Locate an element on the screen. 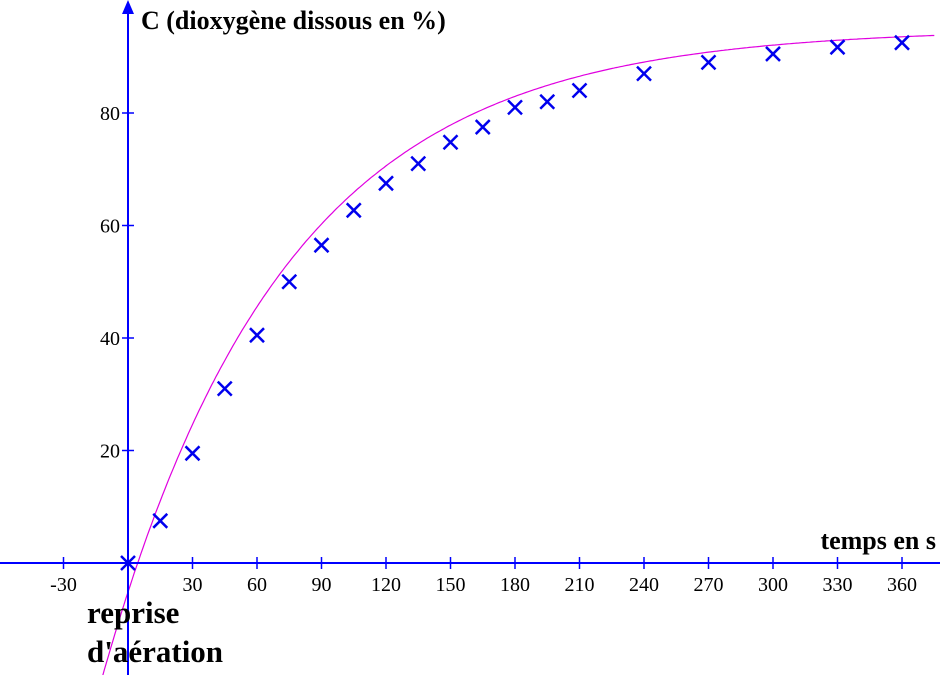 The height and width of the screenshot is (675, 940). y-tick-label: 80 is located at coordinates (110, 114).